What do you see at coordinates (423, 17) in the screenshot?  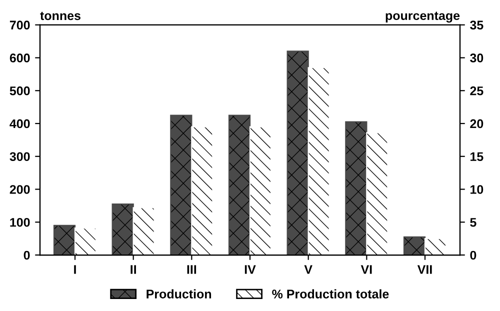 I see `y2-axis-title: pourcentage` at bounding box center [423, 17].